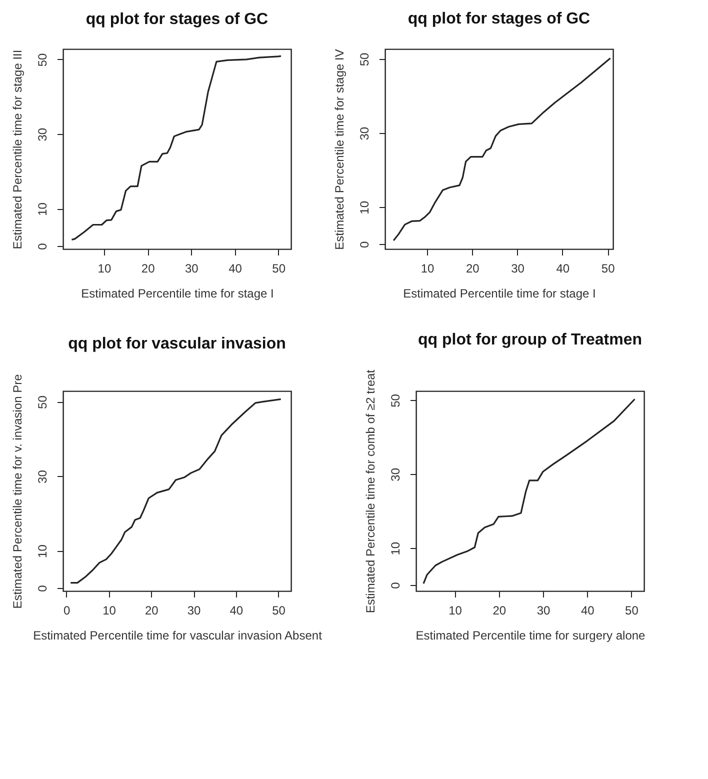 Image resolution: width=708 pixels, height=779 pixels. I want to click on y-axis-title: Estimated Percentile time for comb of ≥2 treat, so click(371, 491).